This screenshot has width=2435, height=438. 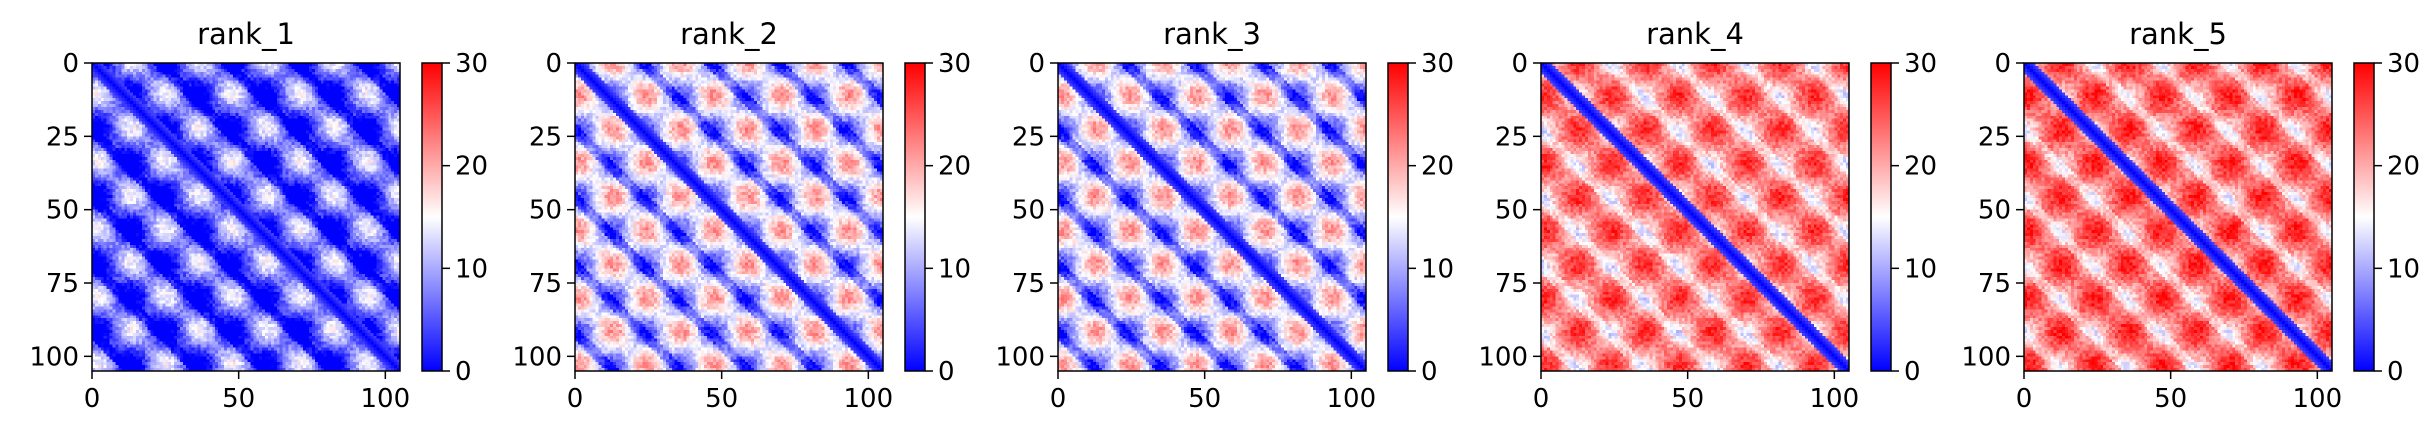 What do you see at coordinates (246, 34) in the screenshot?
I see `panel-title: rank_1` at bounding box center [246, 34].